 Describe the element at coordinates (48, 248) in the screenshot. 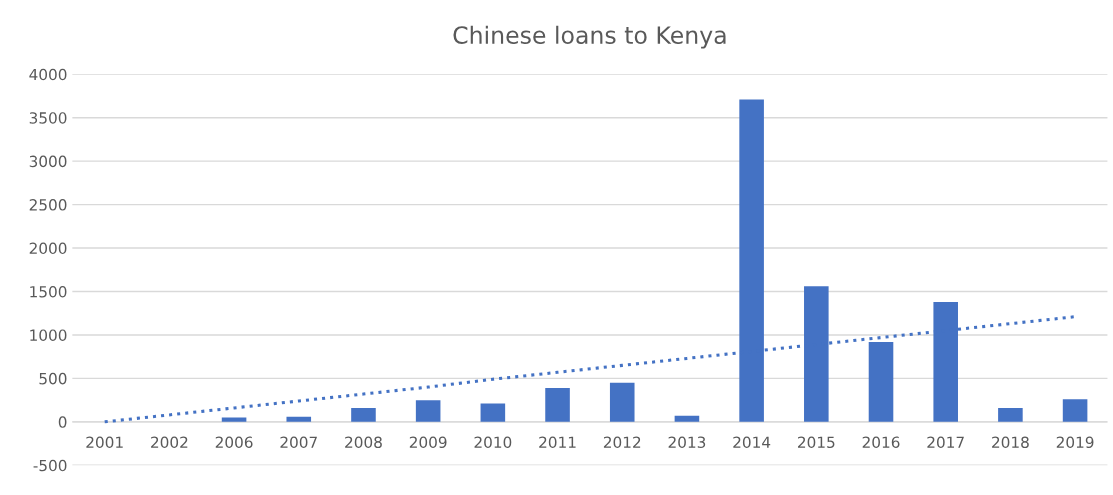

I see `y-tick-label: 2000` at that location.